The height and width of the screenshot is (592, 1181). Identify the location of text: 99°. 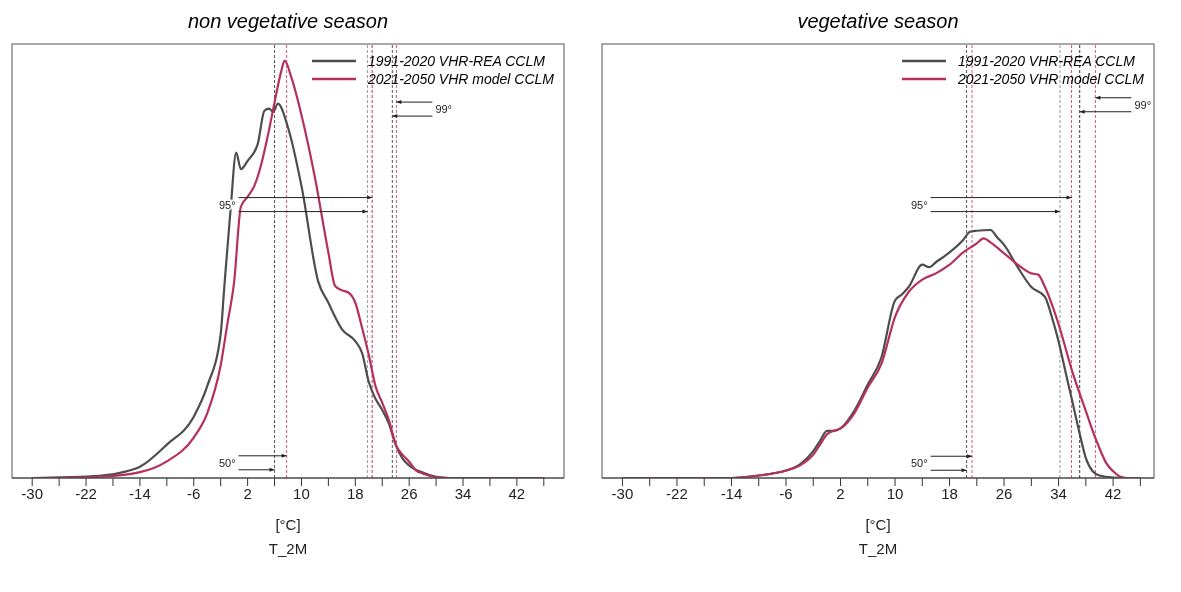
(1143, 104).